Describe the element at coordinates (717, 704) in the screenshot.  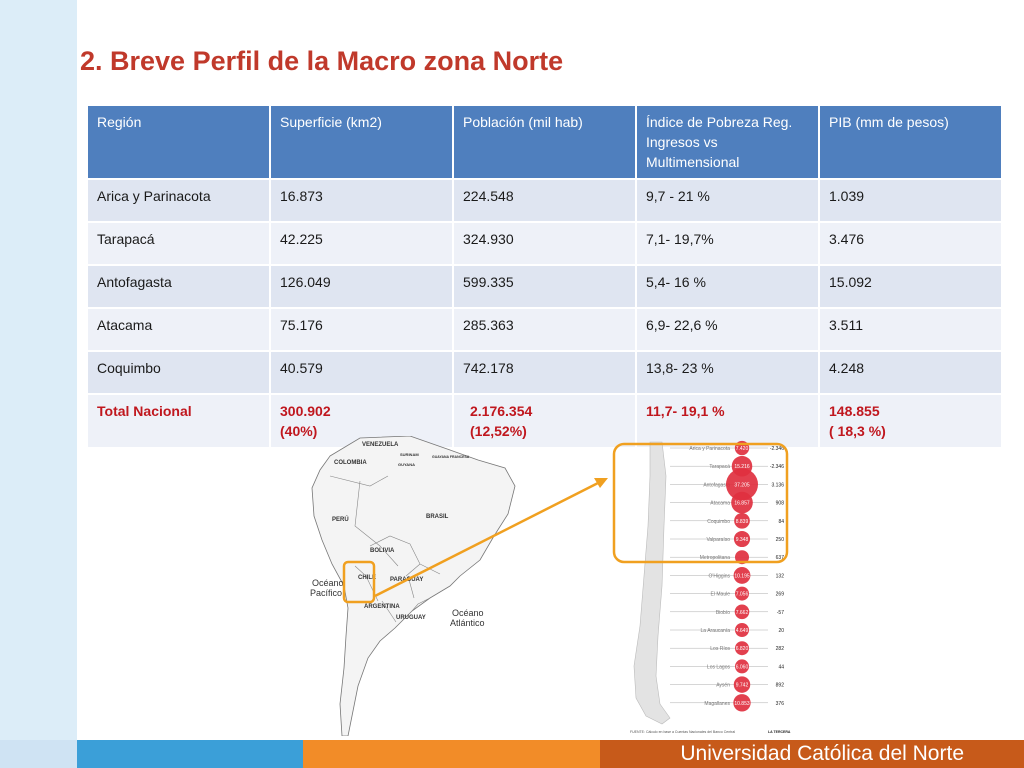
I see `chile-region-name: Magallanes` at that location.